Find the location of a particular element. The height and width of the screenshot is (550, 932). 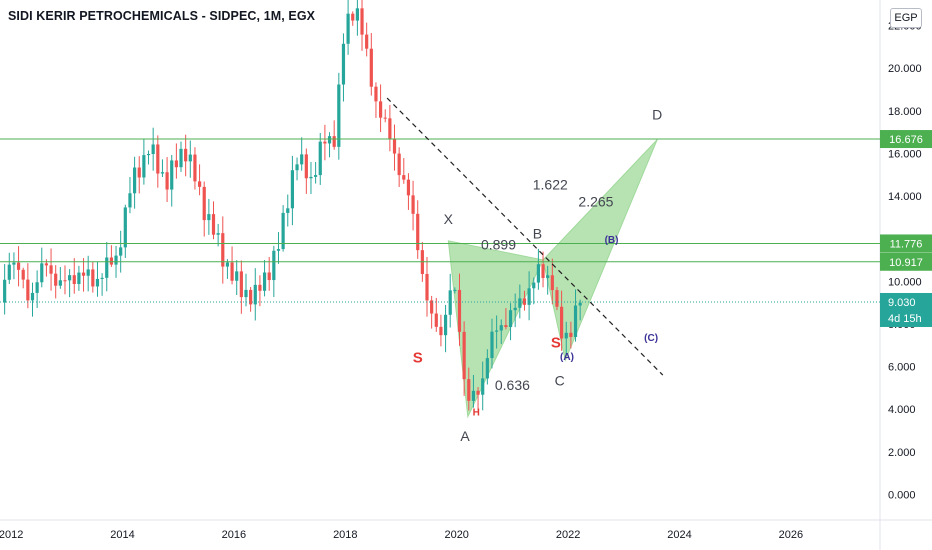

pattern-point-label: B is located at coordinates (537, 234).